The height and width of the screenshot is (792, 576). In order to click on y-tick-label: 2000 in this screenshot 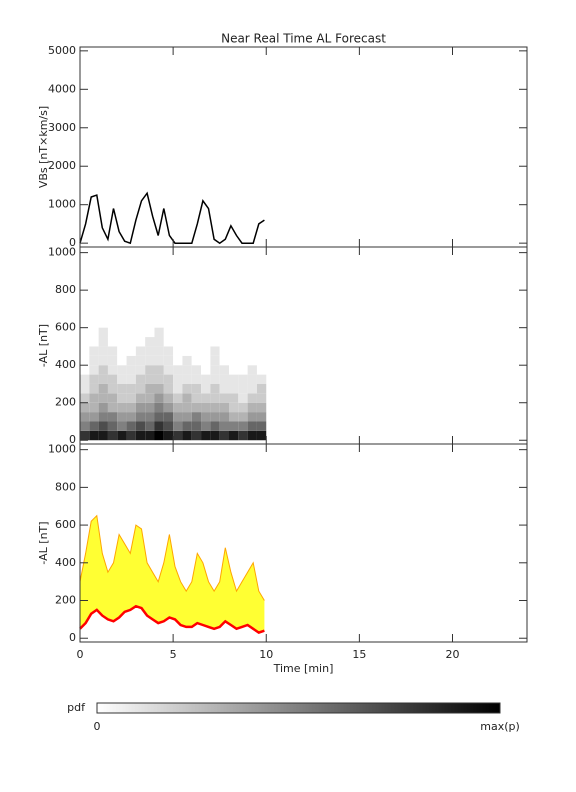, I will do `click(62, 165)`.